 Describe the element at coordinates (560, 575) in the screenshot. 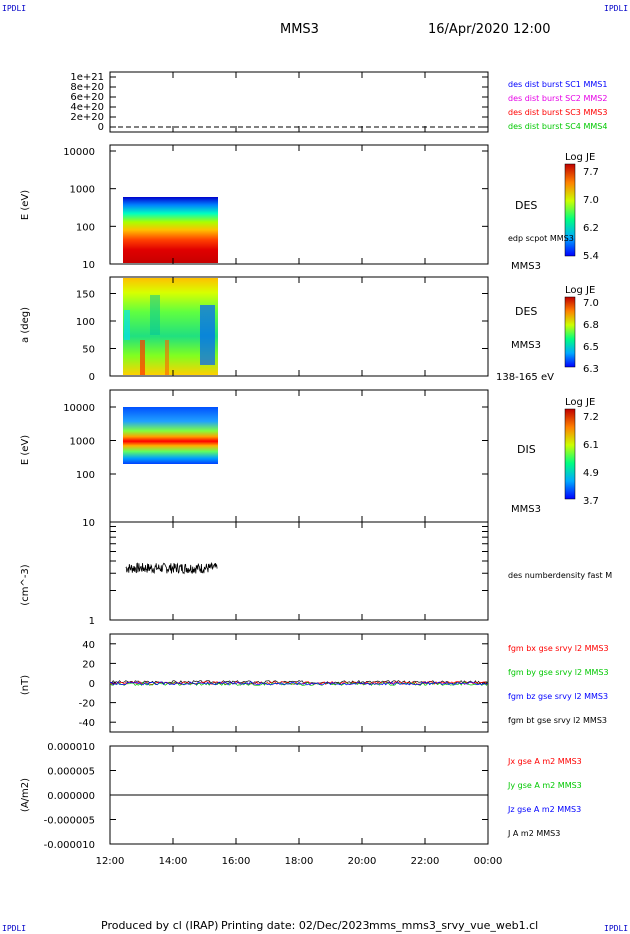

I see `panel5-legend-entry: des numberdensity fast M` at that location.